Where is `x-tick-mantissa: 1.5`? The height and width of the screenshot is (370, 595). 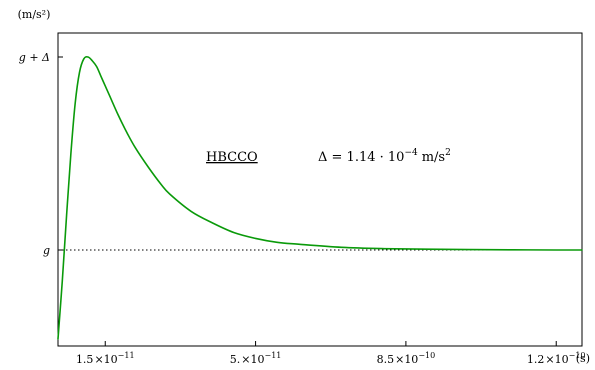 x-tick-mantissa: 1.5 is located at coordinates (85, 359).